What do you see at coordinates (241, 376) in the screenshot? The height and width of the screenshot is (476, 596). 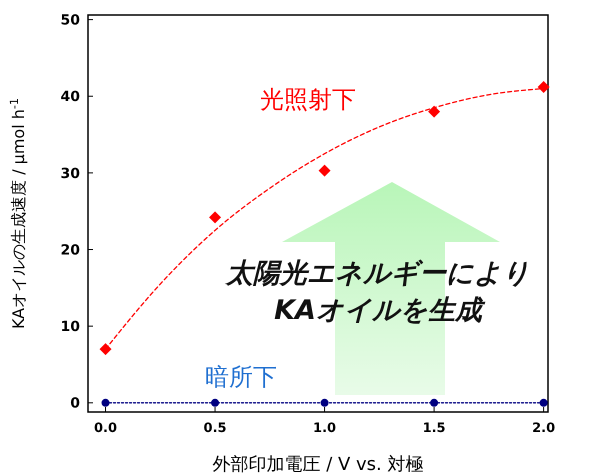 I see `series-label: 暗所下` at bounding box center [241, 376].